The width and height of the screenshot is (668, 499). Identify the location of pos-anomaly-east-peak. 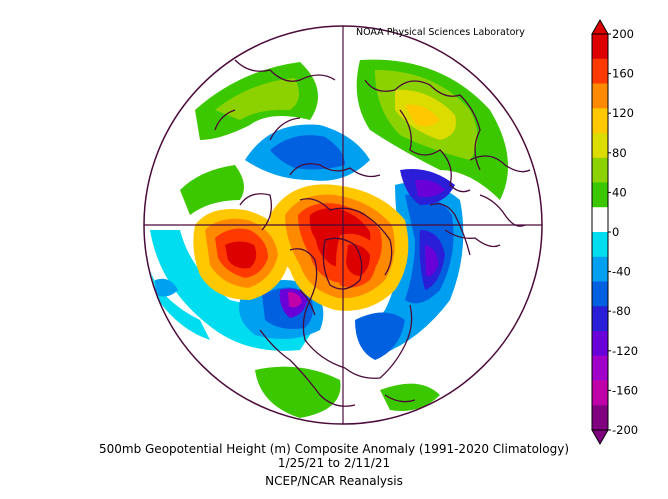
(422, 115).